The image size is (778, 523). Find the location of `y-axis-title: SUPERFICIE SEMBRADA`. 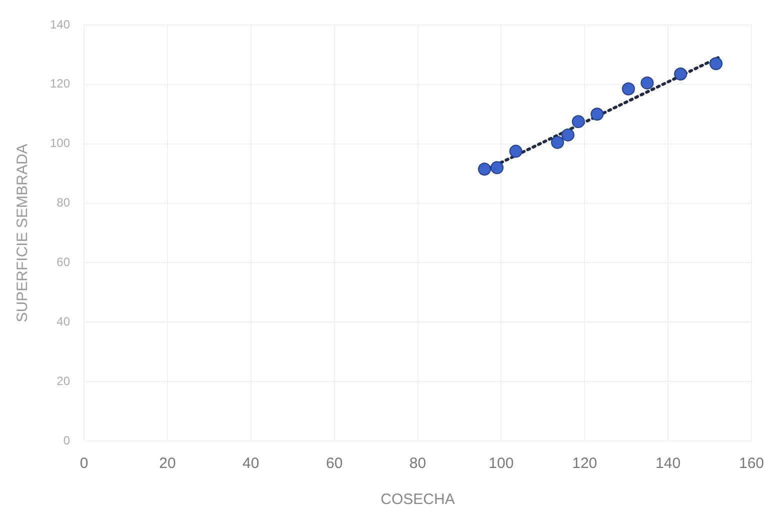

y-axis-title: SUPERFICIE SEMBRADA is located at coordinates (23, 233).